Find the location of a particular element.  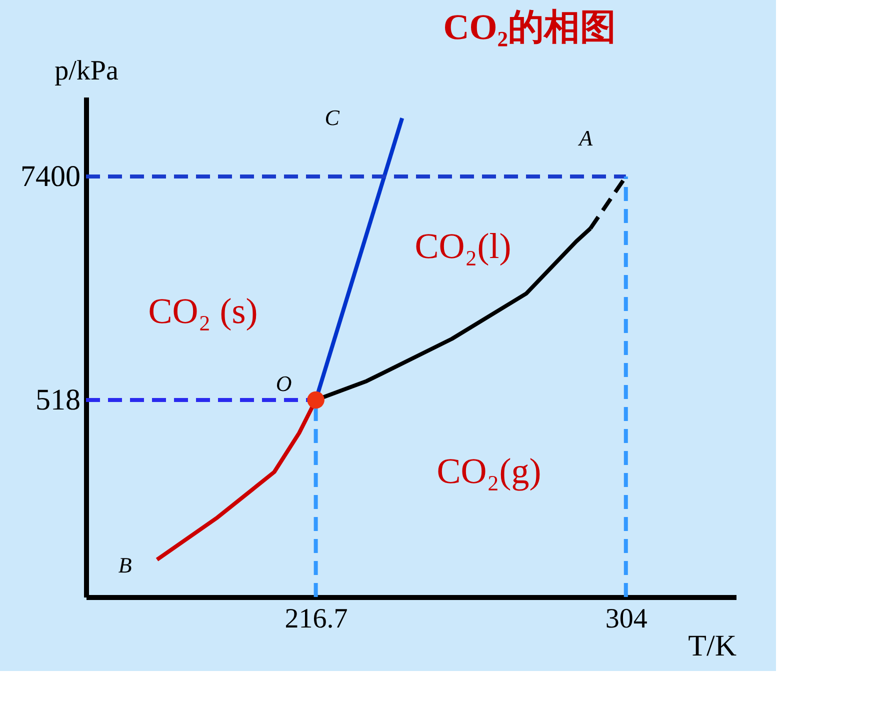

annotation: O is located at coordinates (284, 383).